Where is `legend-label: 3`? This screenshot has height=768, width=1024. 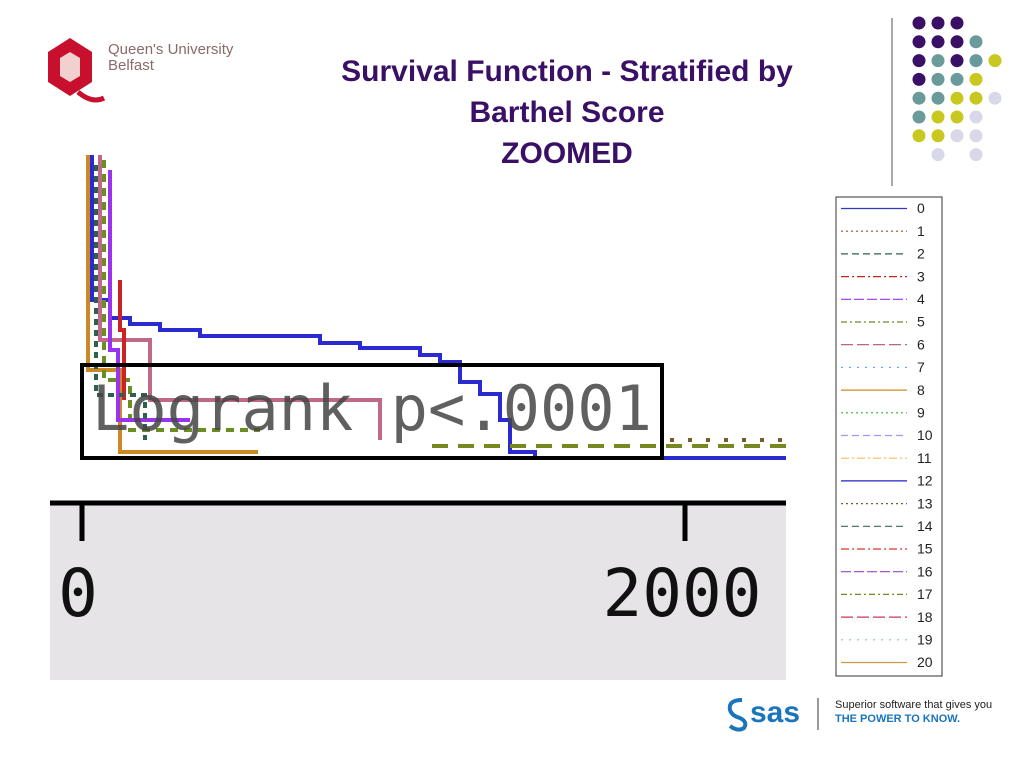
legend-label: 3 is located at coordinates (921, 276).